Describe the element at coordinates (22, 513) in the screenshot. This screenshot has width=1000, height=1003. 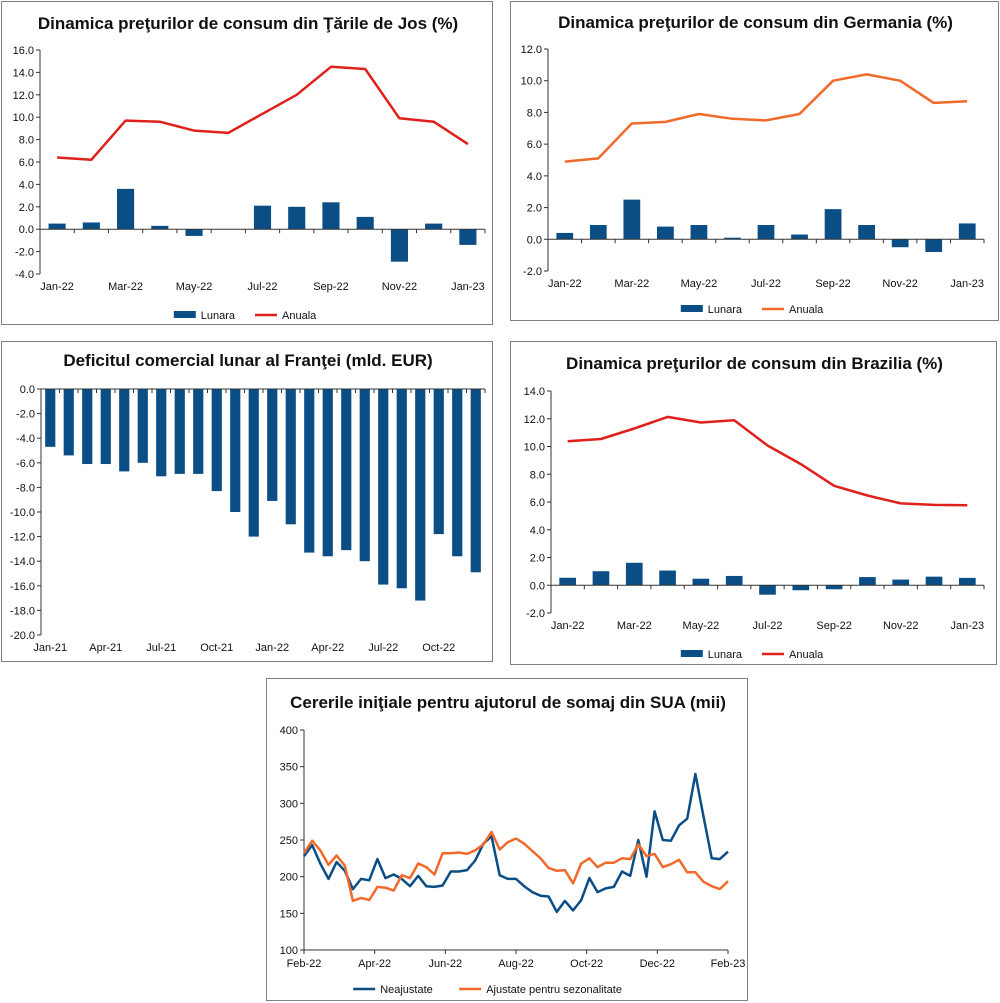
I see `y-tick-label: -10.0` at that location.